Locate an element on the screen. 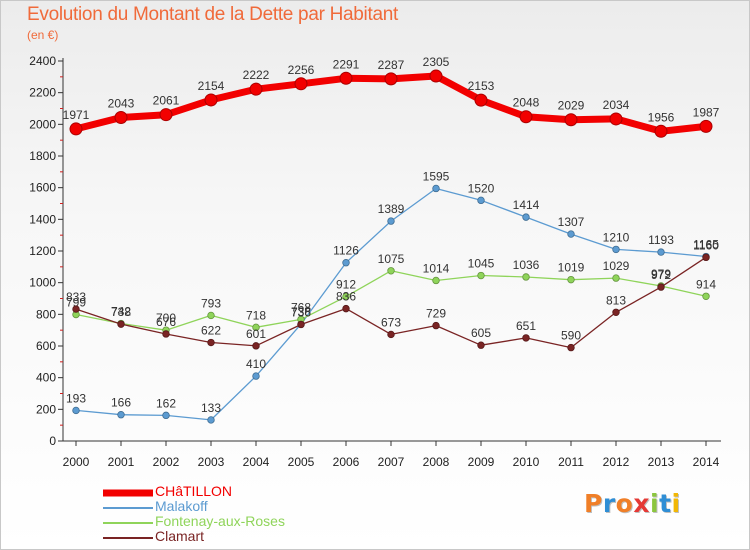  y-tick-label: 2400 is located at coordinates (42, 61).